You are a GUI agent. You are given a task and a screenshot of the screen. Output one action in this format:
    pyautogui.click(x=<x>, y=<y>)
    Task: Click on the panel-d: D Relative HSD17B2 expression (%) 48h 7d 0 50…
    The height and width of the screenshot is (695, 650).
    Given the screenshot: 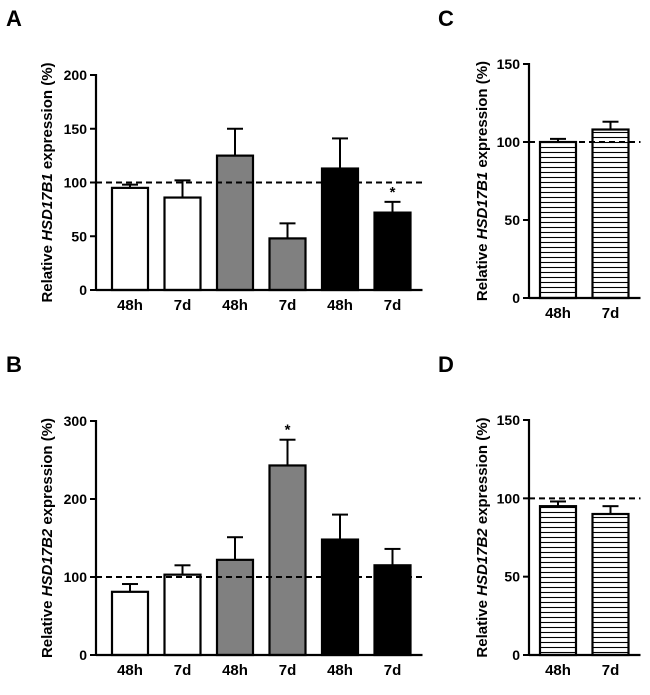 What is the action you would take?
    pyautogui.click(x=539, y=515)
    